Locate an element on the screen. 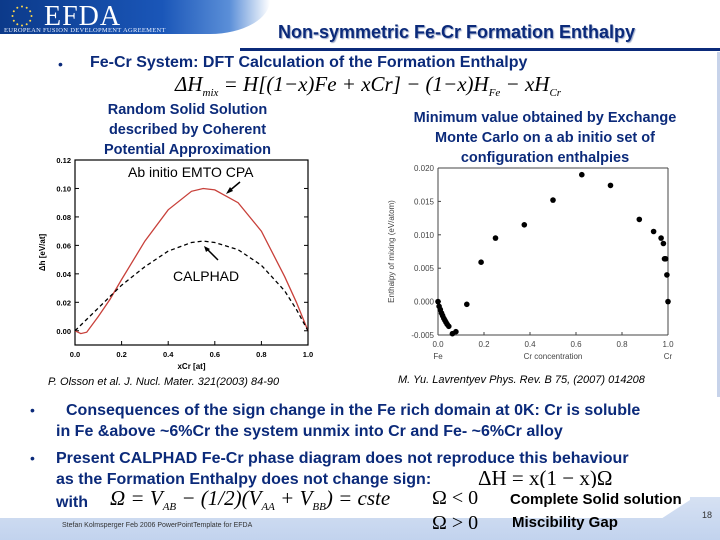 This screenshot has height=540, width=720. svg-text: Cr concentration is located at coordinates (553, 356).